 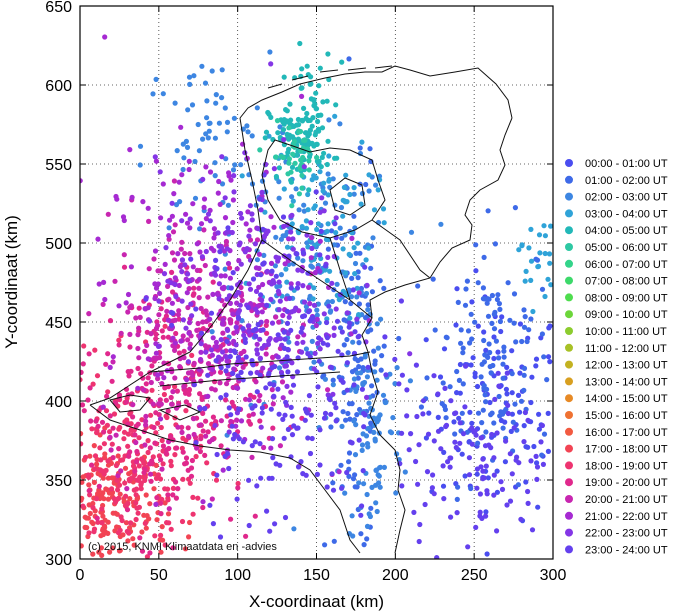 What do you see at coordinates (80, 575) in the screenshot?
I see `x-tick-label: 0` at bounding box center [80, 575].